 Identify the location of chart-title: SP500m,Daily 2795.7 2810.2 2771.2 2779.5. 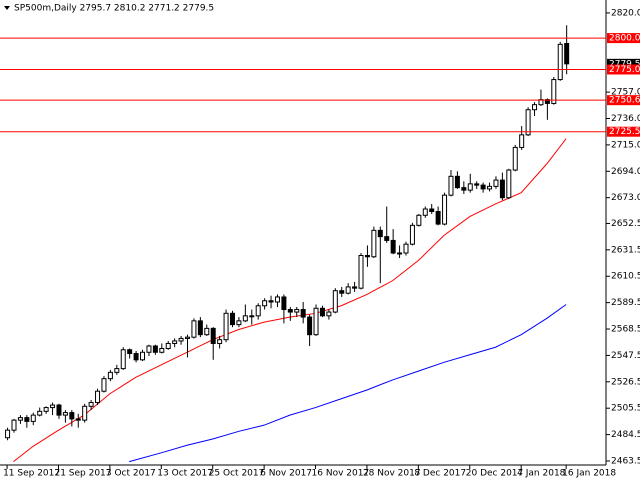
(114, 9).